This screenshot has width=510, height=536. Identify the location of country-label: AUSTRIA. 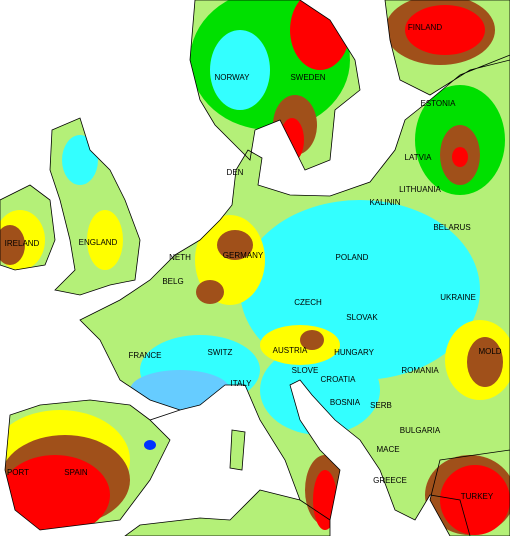
(290, 350).